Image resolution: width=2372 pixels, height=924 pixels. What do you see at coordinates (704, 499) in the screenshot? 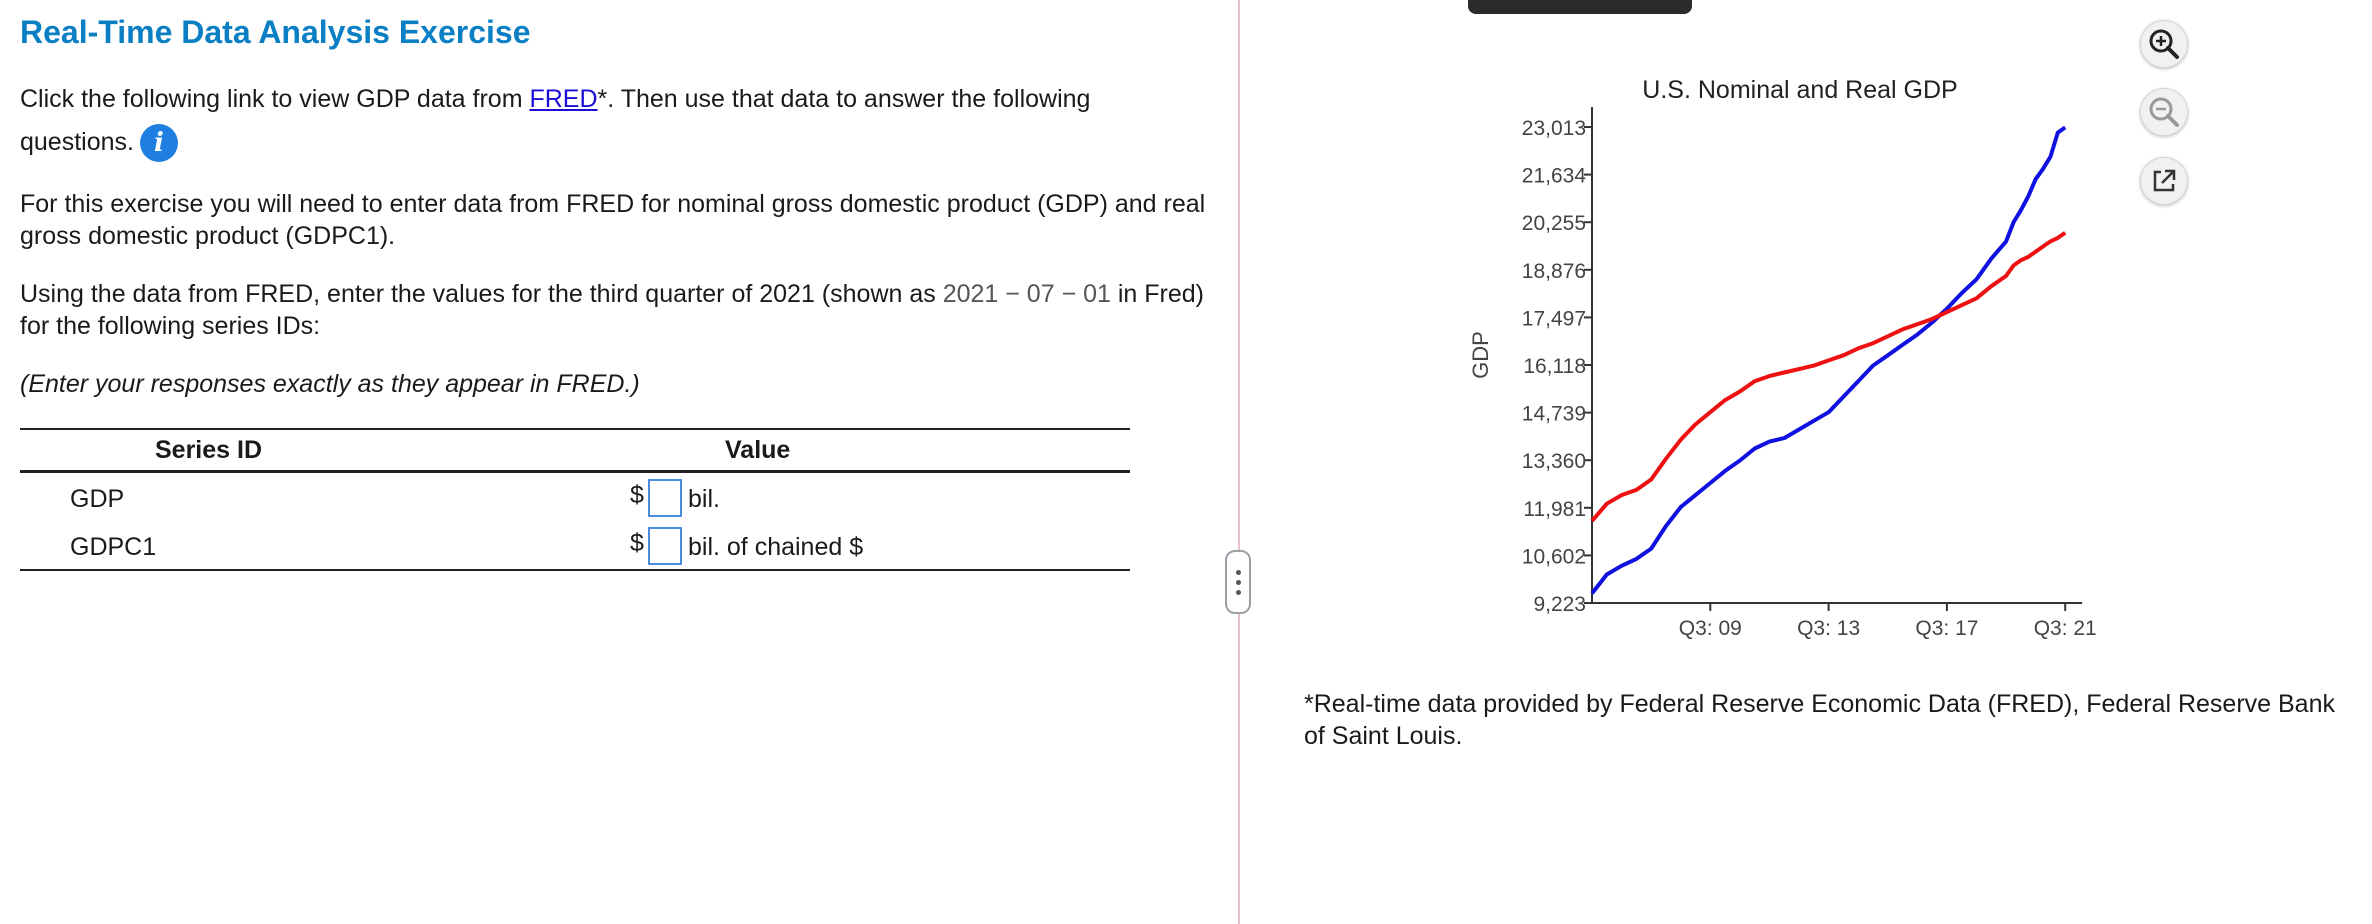
I see `unit-label-gdp: bil.` at bounding box center [704, 499].